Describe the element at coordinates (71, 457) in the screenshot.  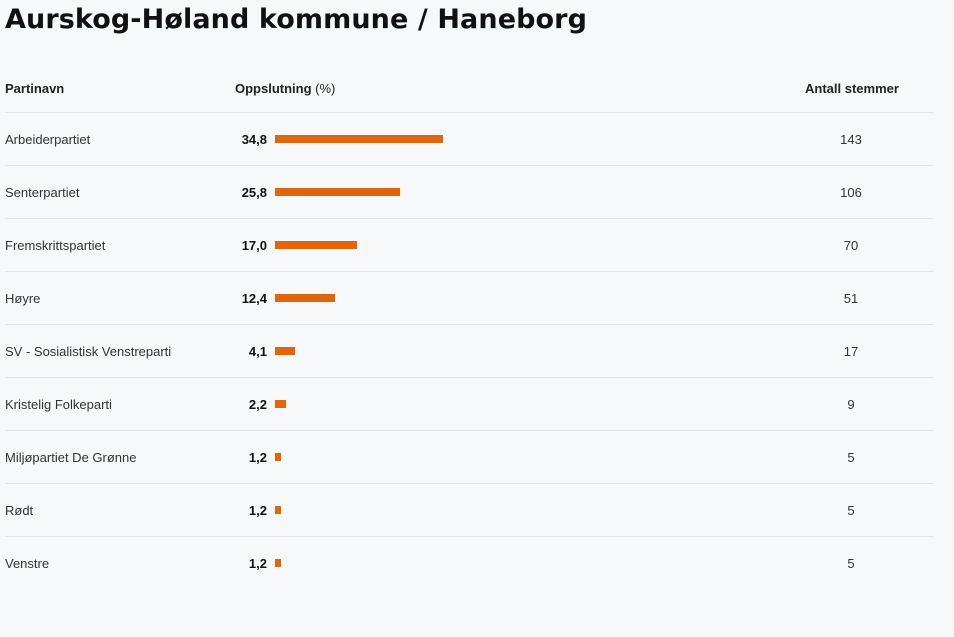
I see `party-name: Miljøpartiet De Grønne` at that location.